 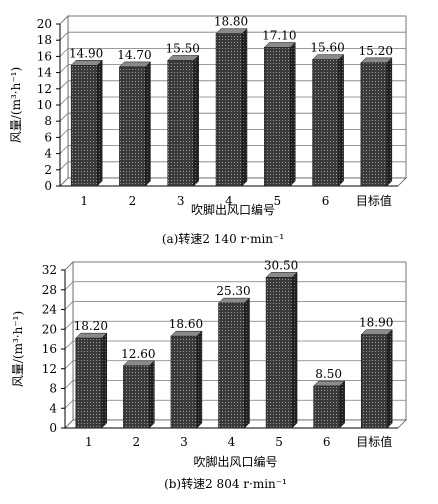 What do you see at coordinates (44, 89) in the screenshot?
I see `y-tick-label: 12` at bounding box center [44, 89].